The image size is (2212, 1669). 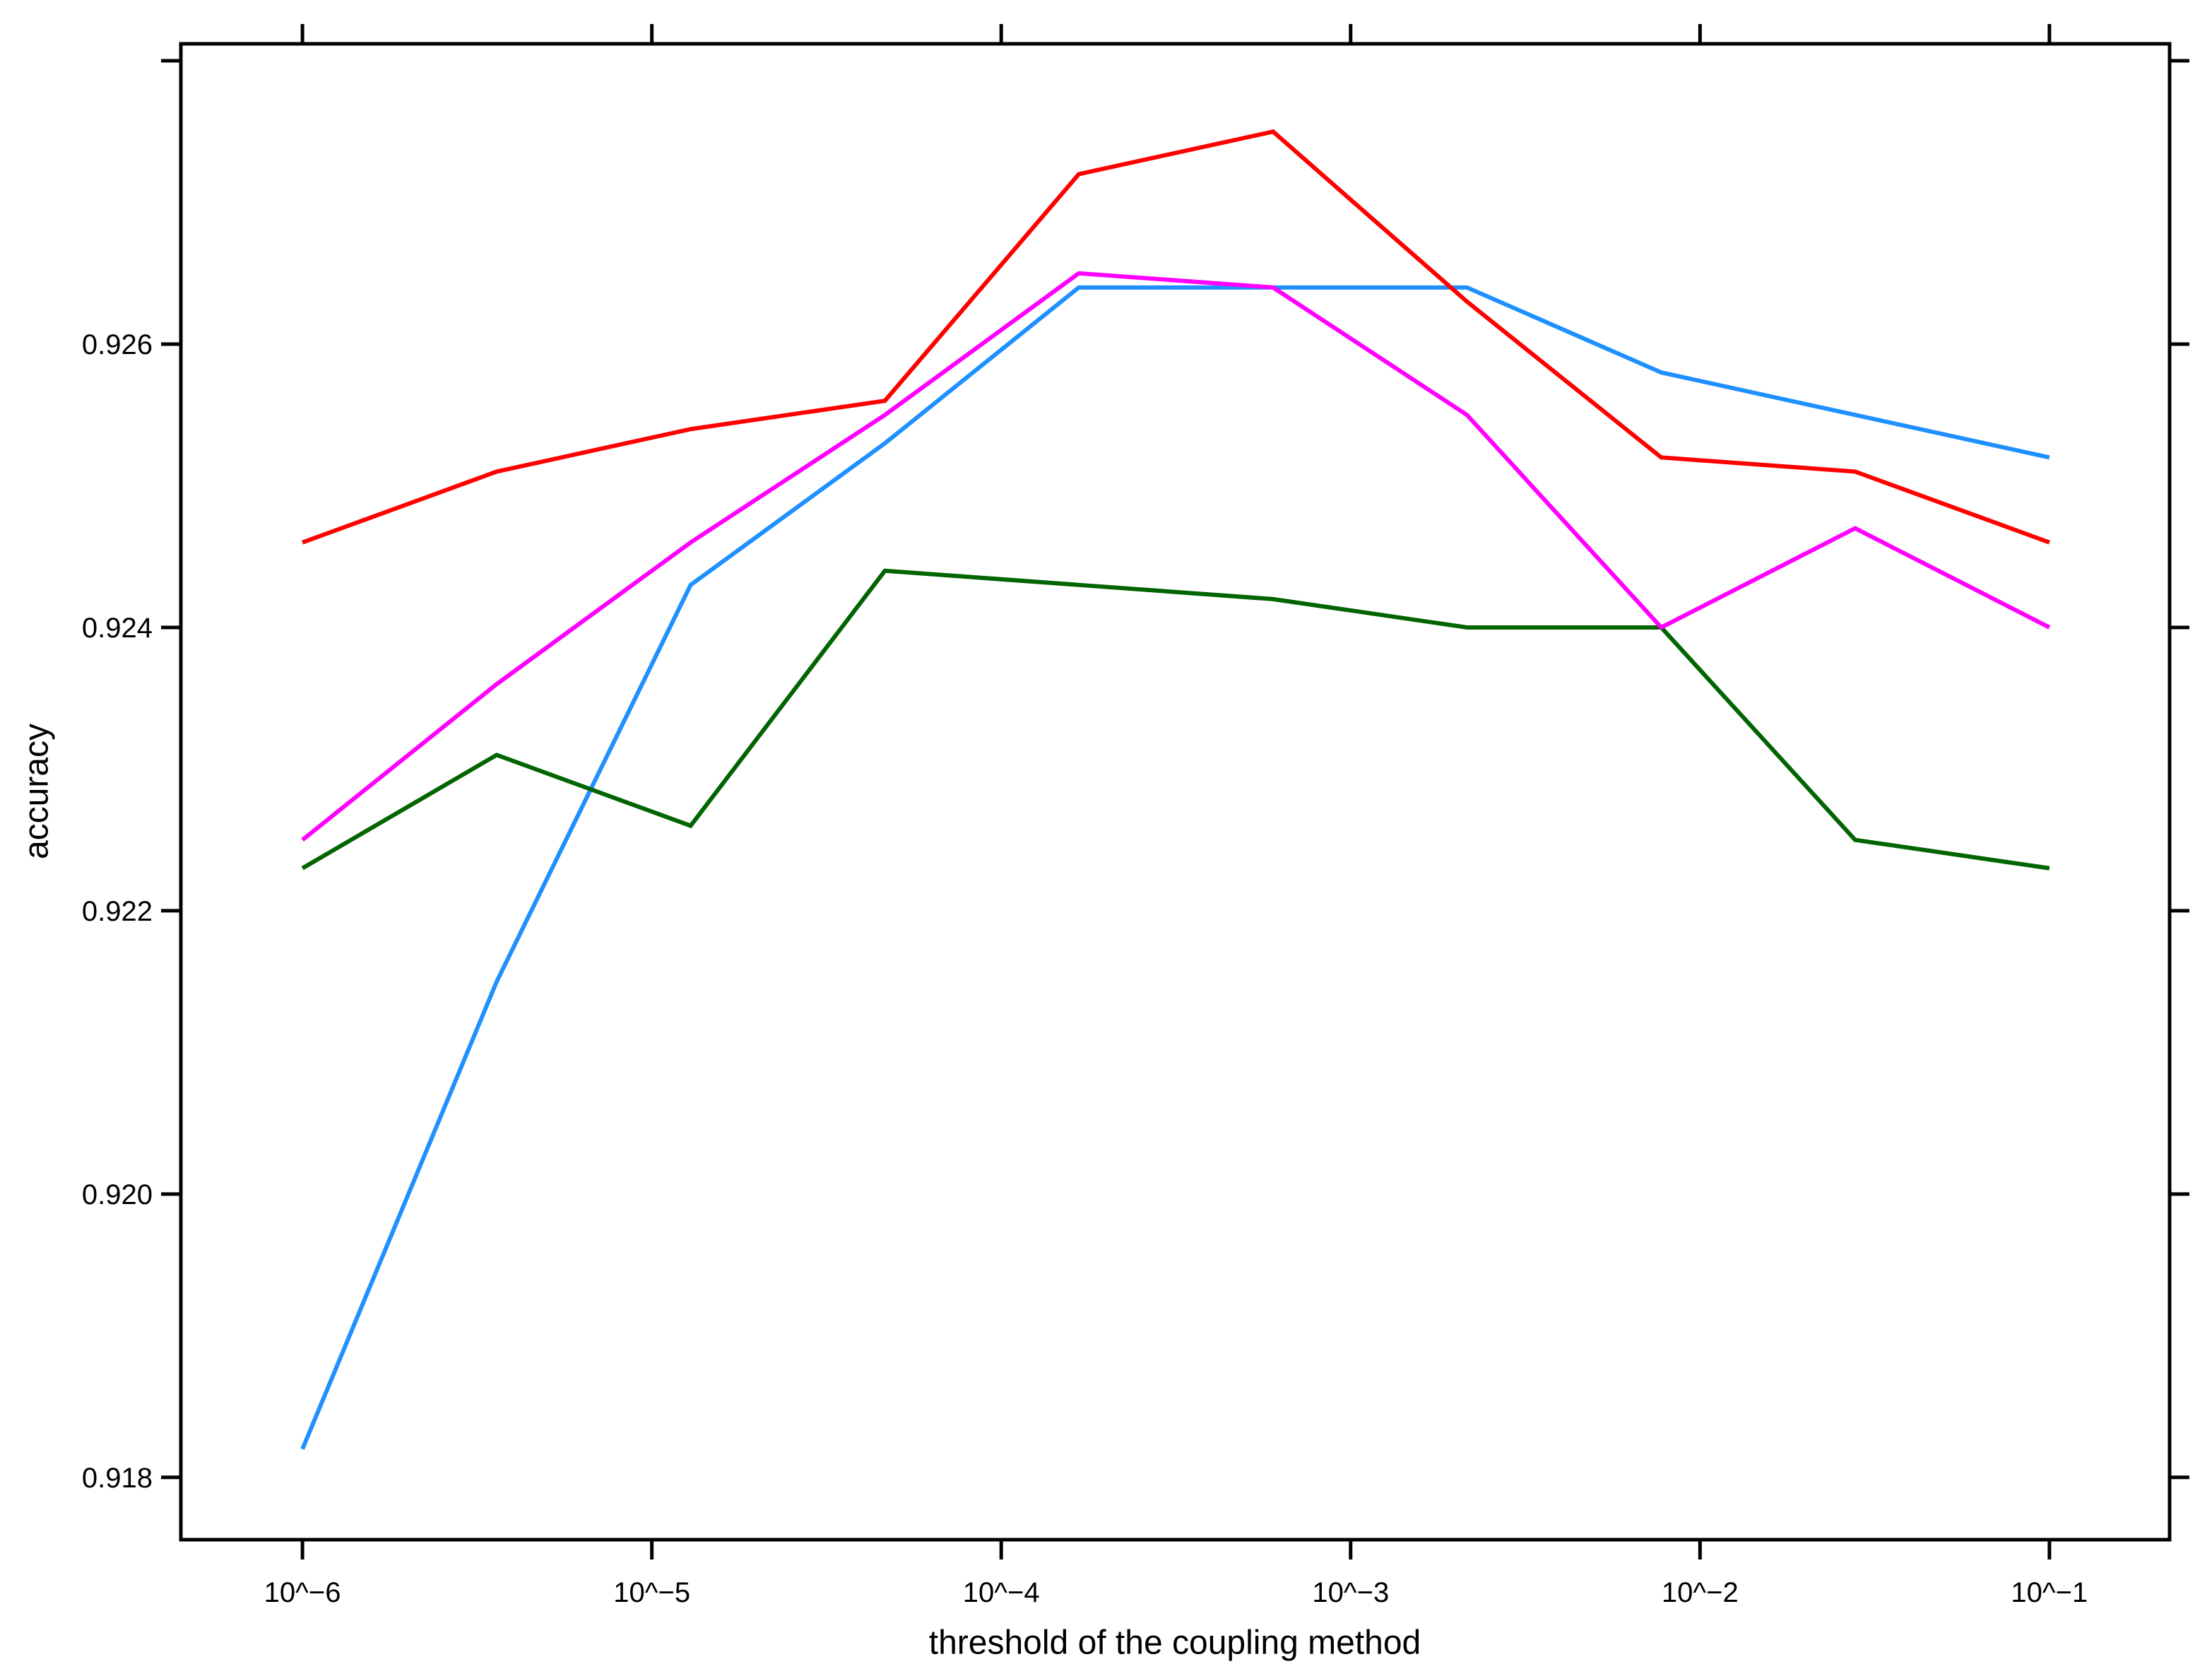 What do you see at coordinates (37, 791) in the screenshot?
I see `y-axis-title: accuracy` at bounding box center [37, 791].